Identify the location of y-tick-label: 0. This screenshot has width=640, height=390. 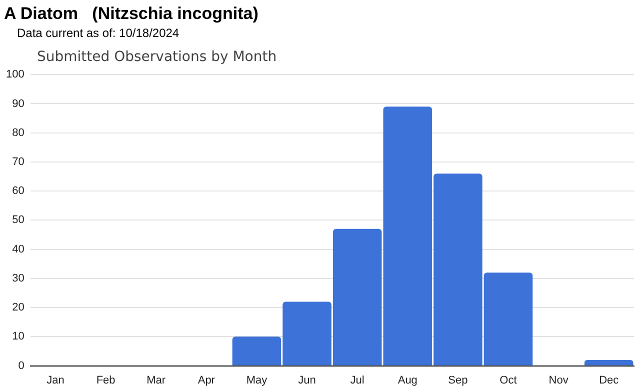
(21, 366).